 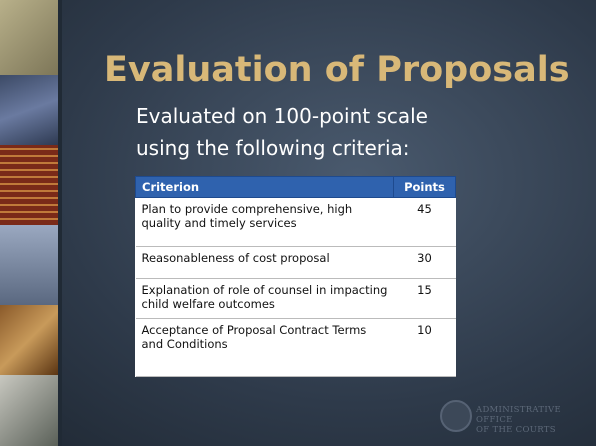 I want to click on table-row: Reasonableness of cost proposal 30, so click(x=295, y=262).